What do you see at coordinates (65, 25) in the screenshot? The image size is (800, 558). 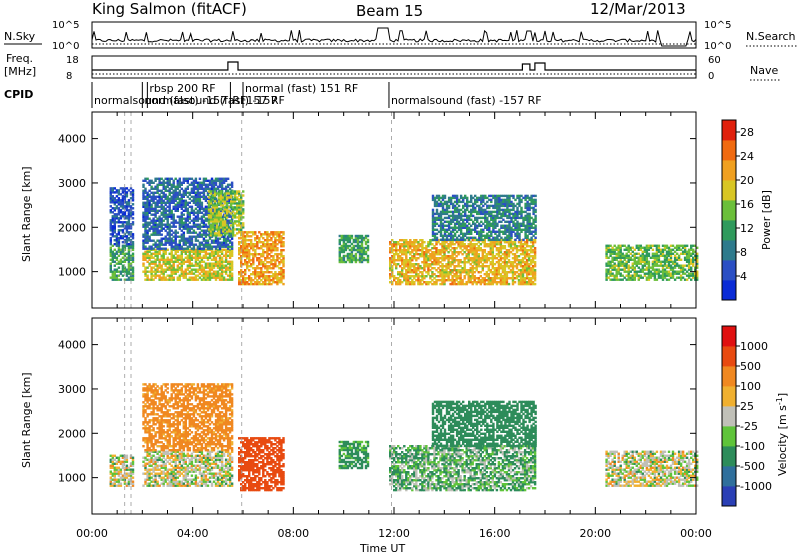 I see `nsky-tick-high: 10^5` at bounding box center [65, 25].